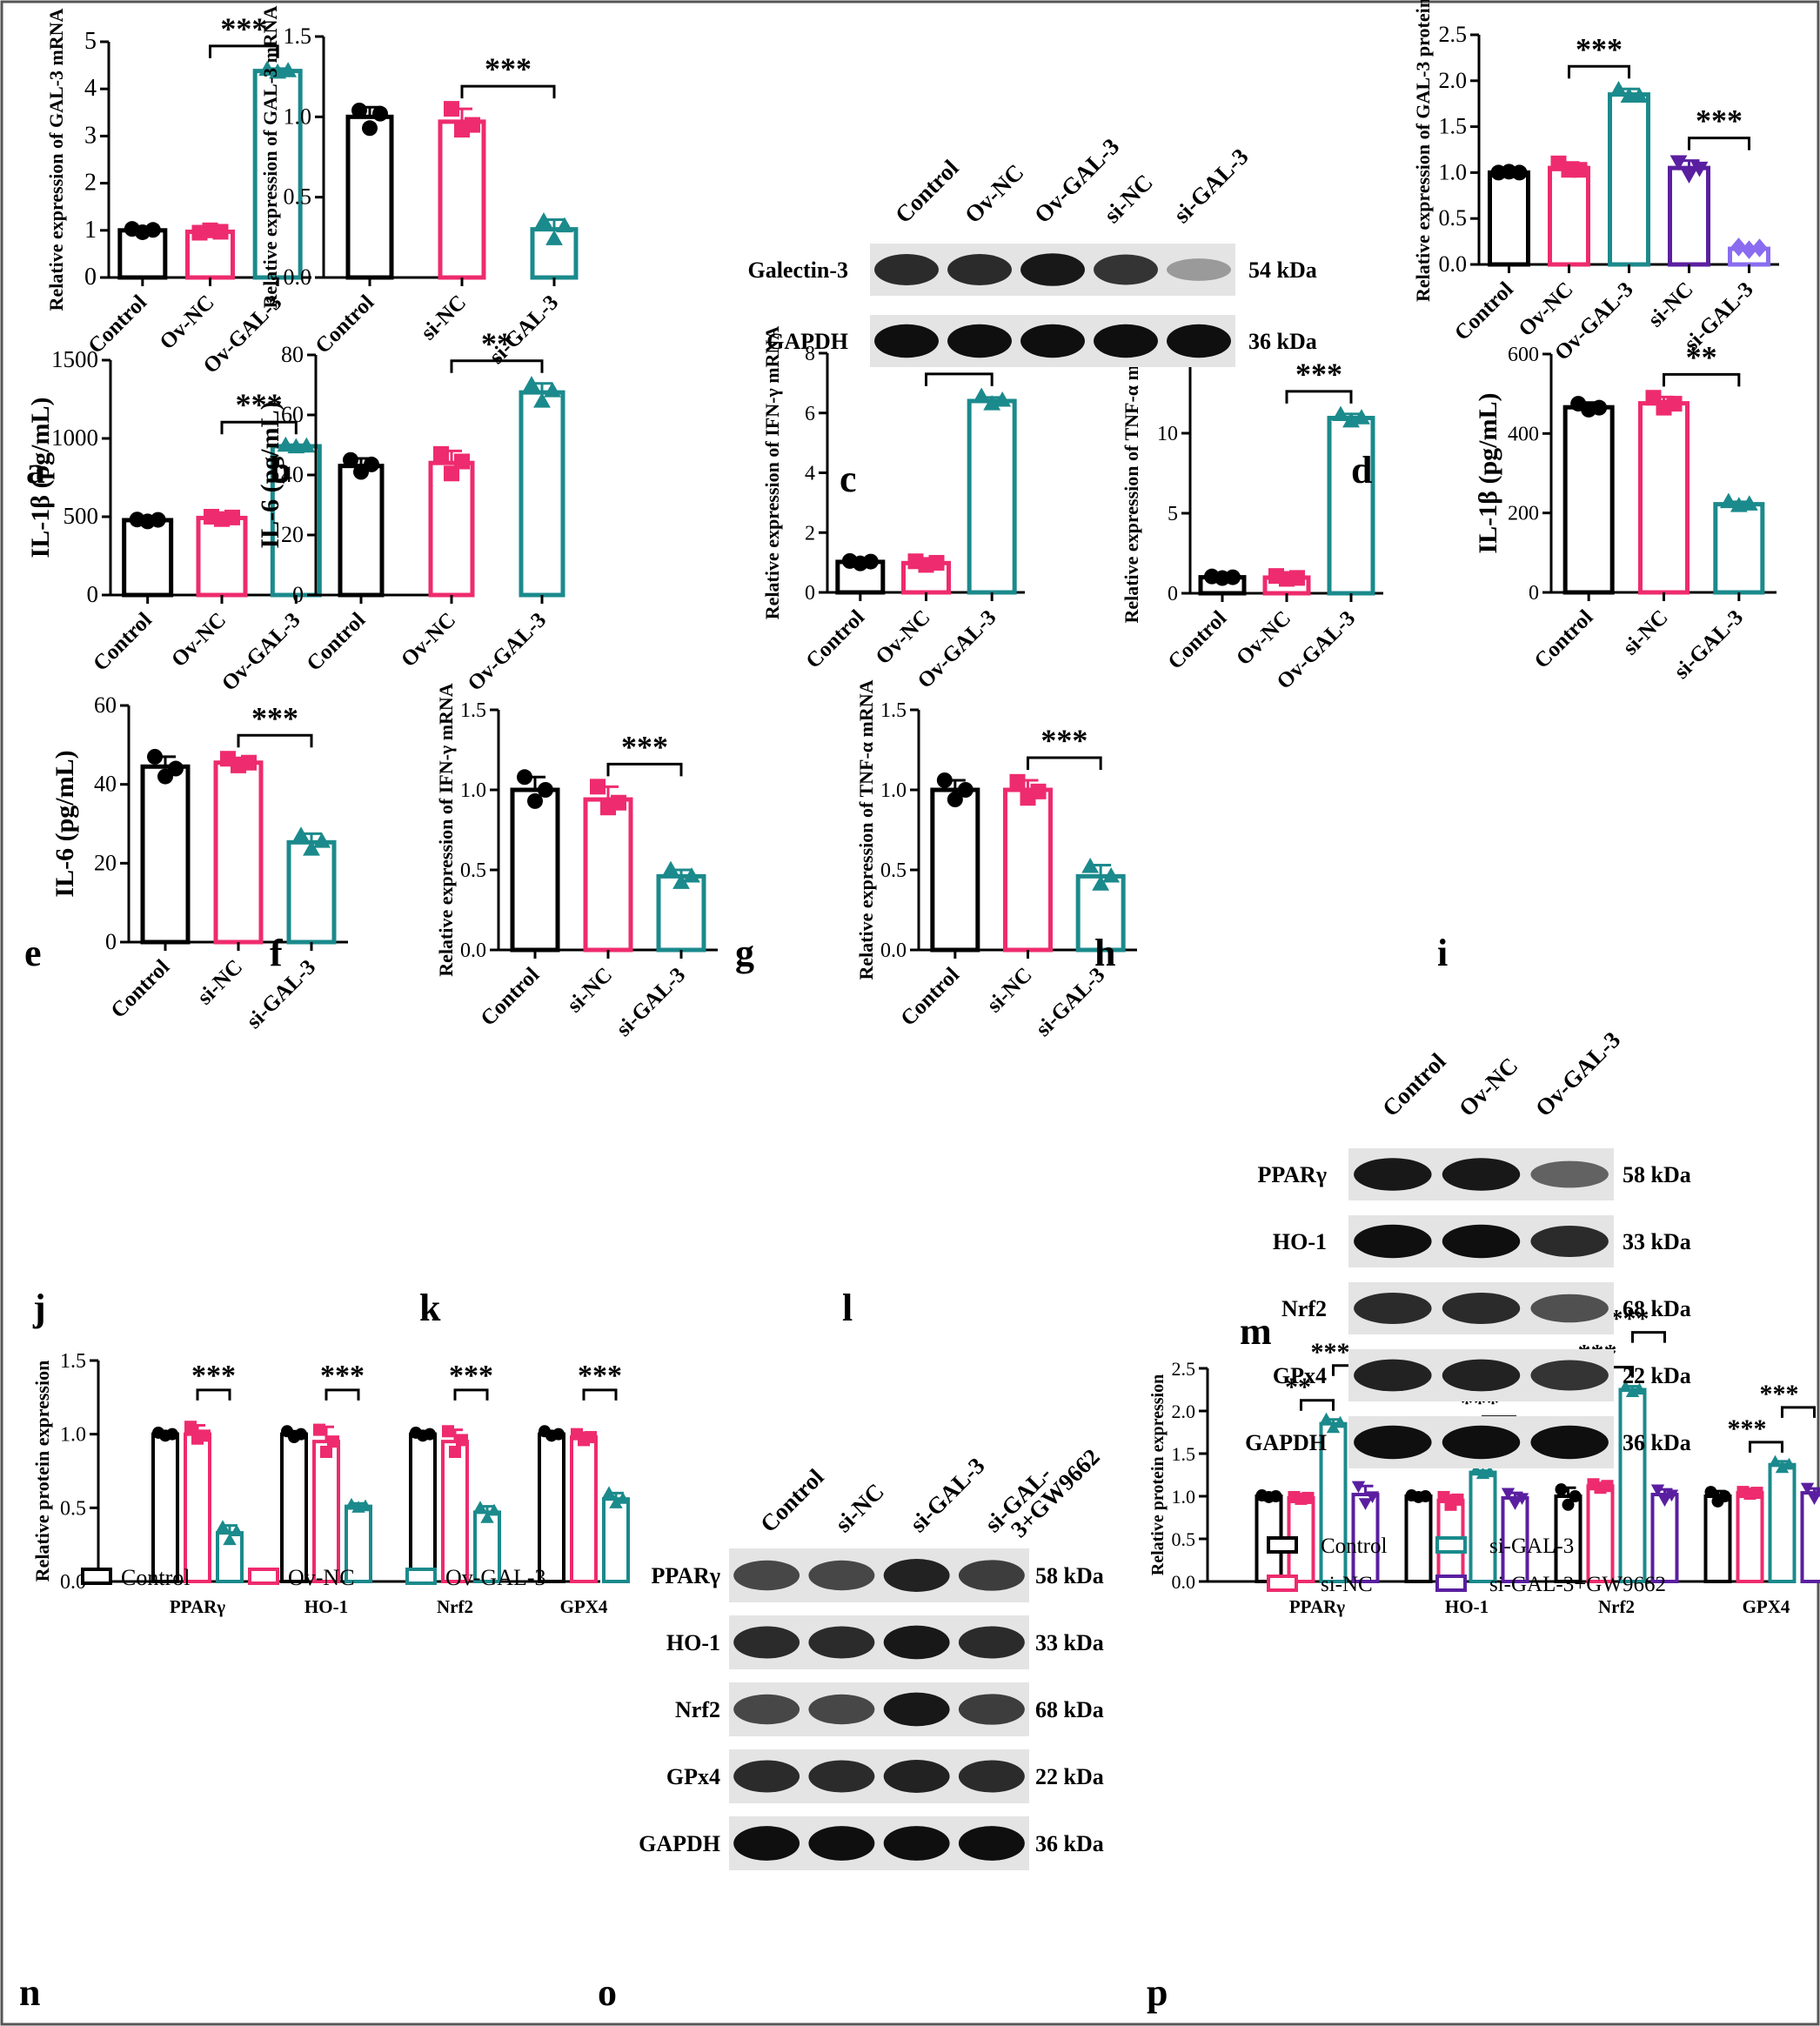 The width and height of the screenshot is (1820, 2026). I want to click on y-axis-label: Relative expression of GAL-3 mRNA, so click(56, 159).